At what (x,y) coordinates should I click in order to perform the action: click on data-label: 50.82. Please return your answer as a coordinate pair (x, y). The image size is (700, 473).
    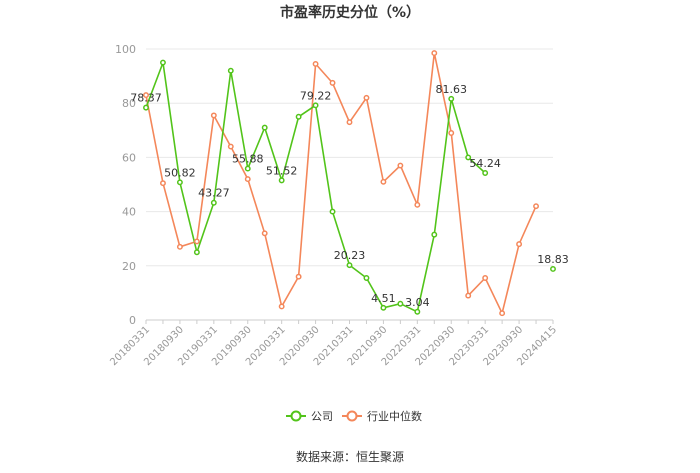
    Looking at the image, I should click on (180, 172).